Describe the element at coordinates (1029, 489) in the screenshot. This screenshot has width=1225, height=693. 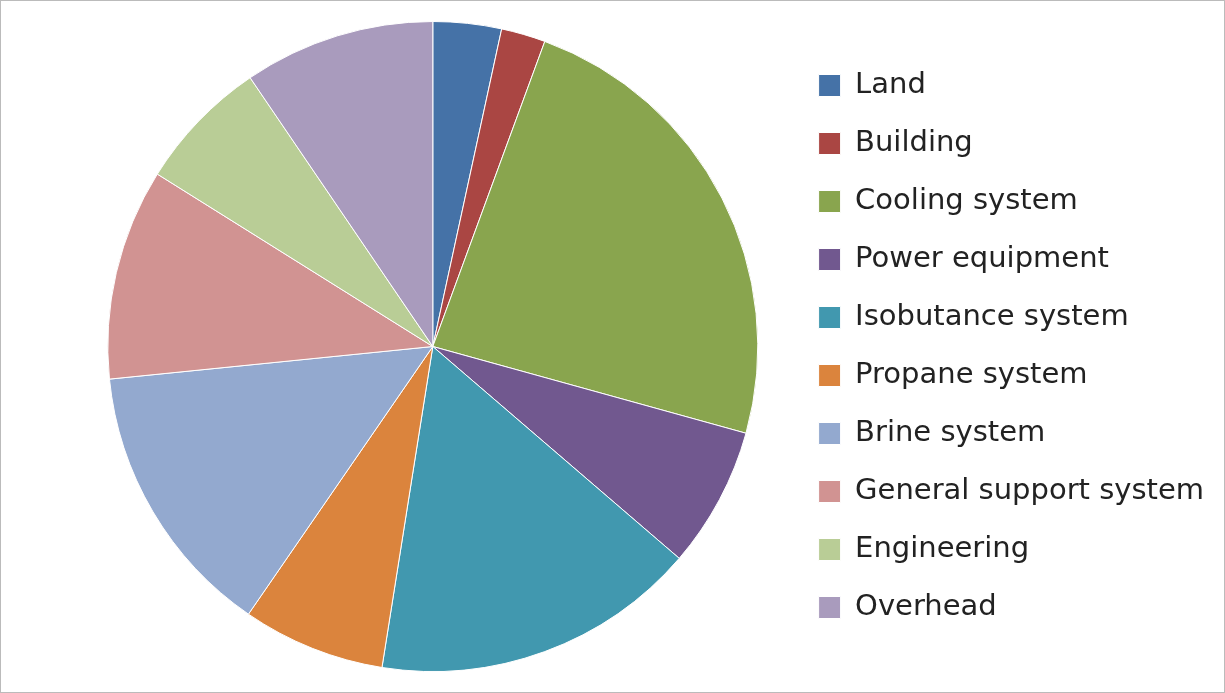
I see `legend-label: General support system` at that location.